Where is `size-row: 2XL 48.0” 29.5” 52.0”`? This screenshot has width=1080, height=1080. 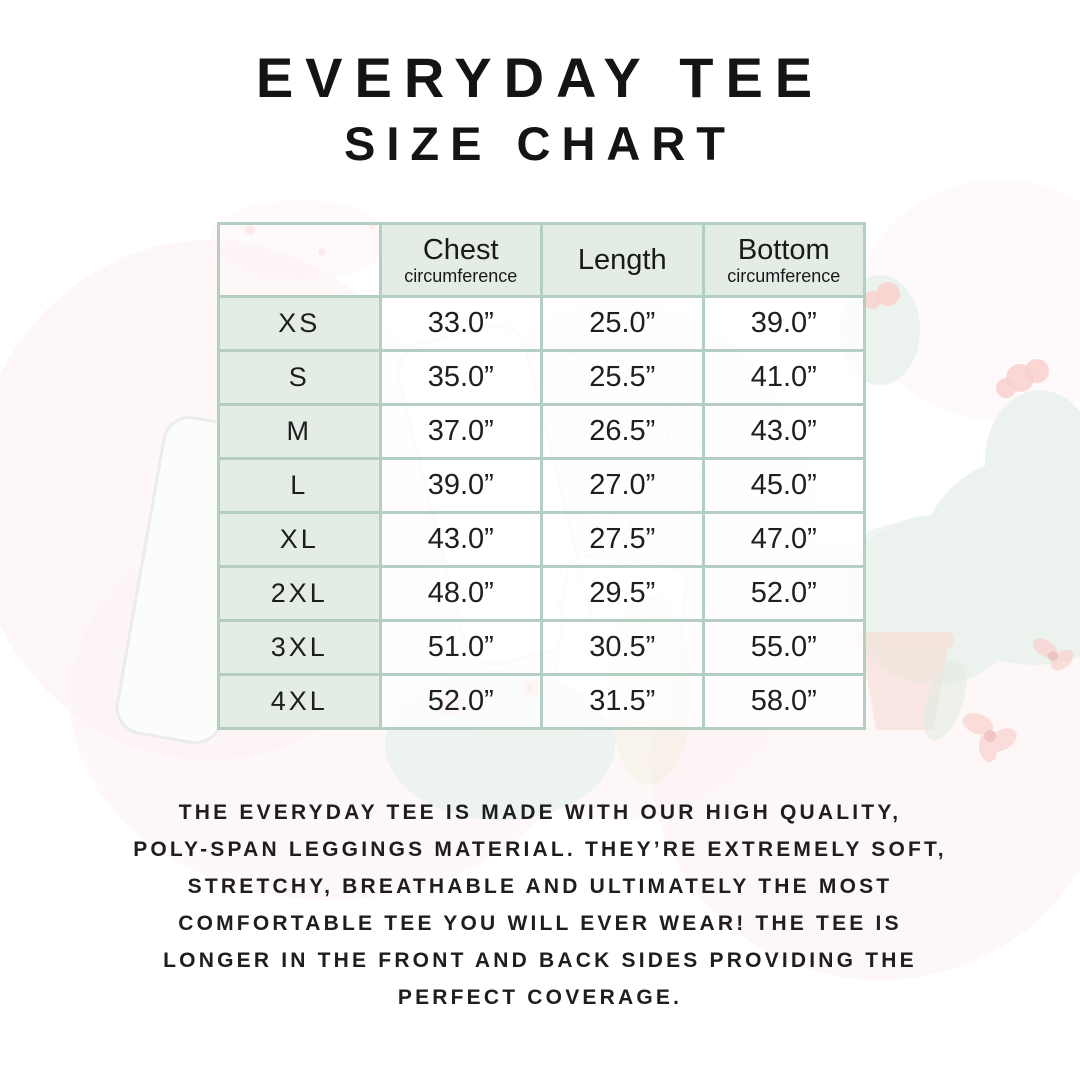 size-row: 2XL 48.0” 29.5” 52.0” is located at coordinates (541, 593).